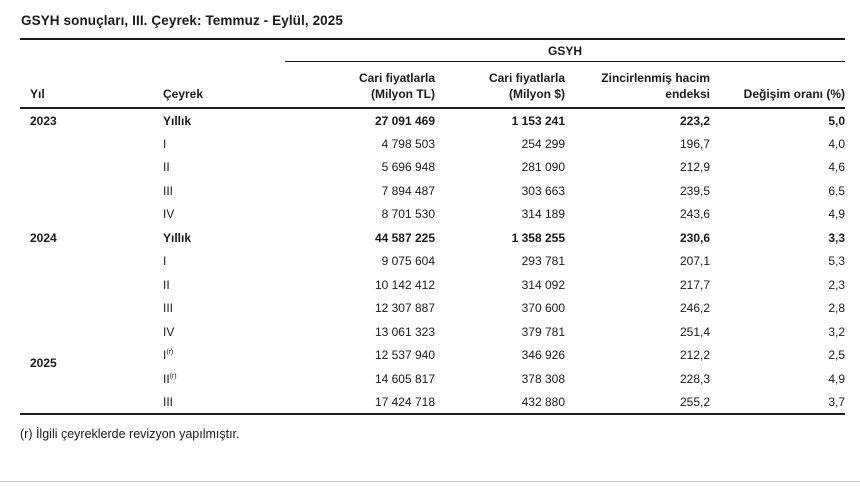  Describe the element at coordinates (432, 308) in the screenshot. I see `table-row: III 12 307 887 370 600 246,2 2,8` at that location.